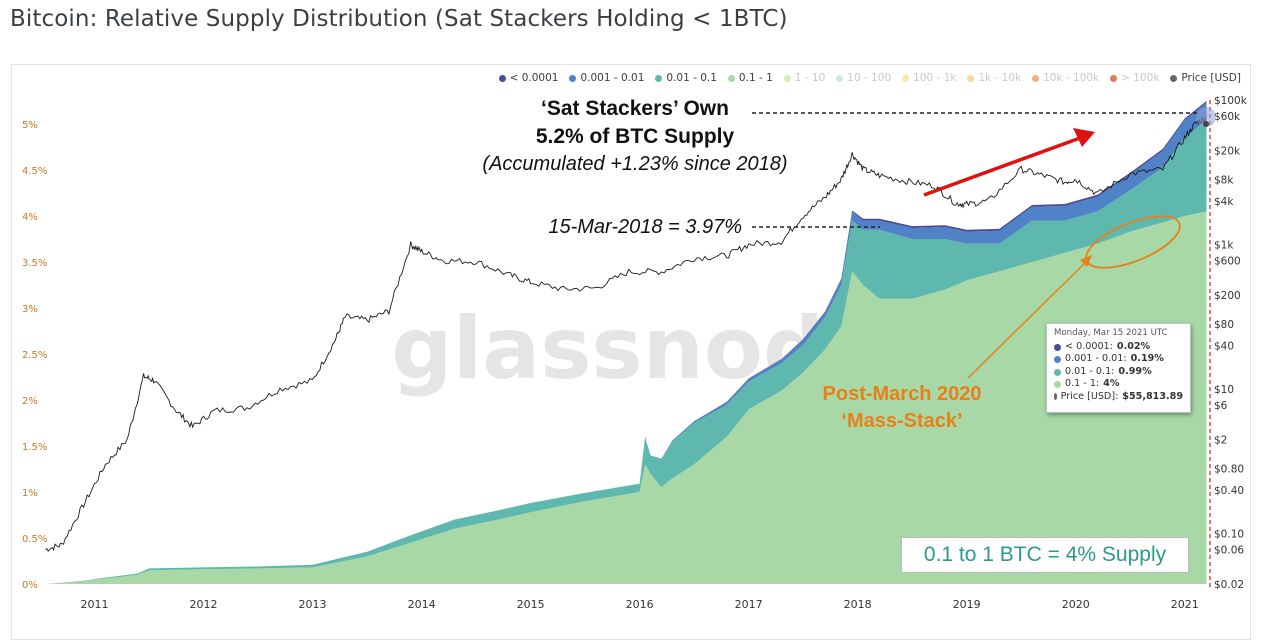 Image resolution: width=1274 pixels, height=640 pixels. Describe the element at coordinates (30, 125) in the screenshot. I see `y-left-tick-label: 5%` at that location.